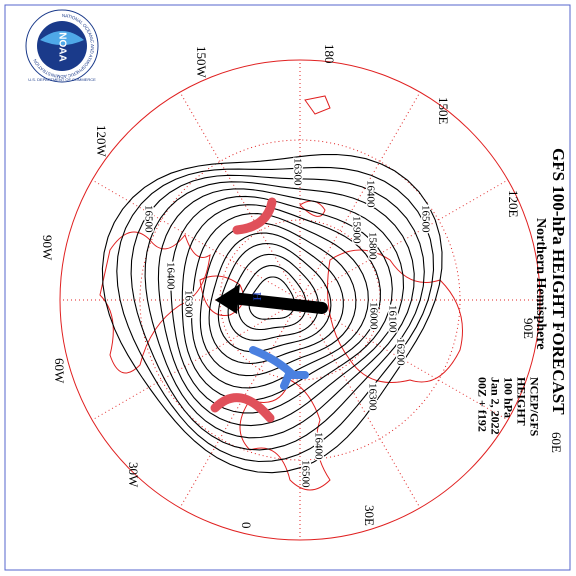 This screenshot has height=576, width=576. What do you see at coordinates (521, 401) in the screenshot?
I see `info-line: HEIGHT` at bounding box center [521, 401].